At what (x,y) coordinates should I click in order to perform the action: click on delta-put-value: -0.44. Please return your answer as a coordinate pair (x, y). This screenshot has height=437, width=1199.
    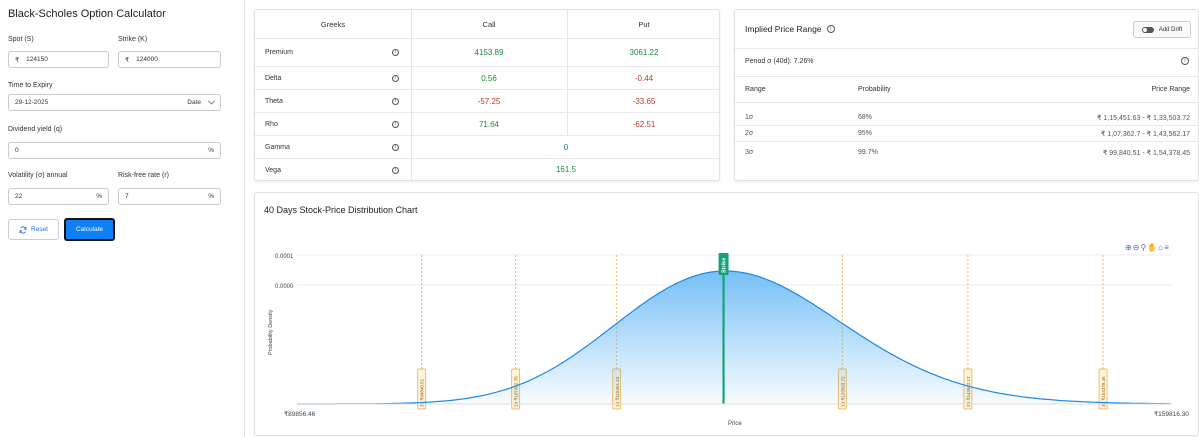
    Looking at the image, I should click on (644, 78).